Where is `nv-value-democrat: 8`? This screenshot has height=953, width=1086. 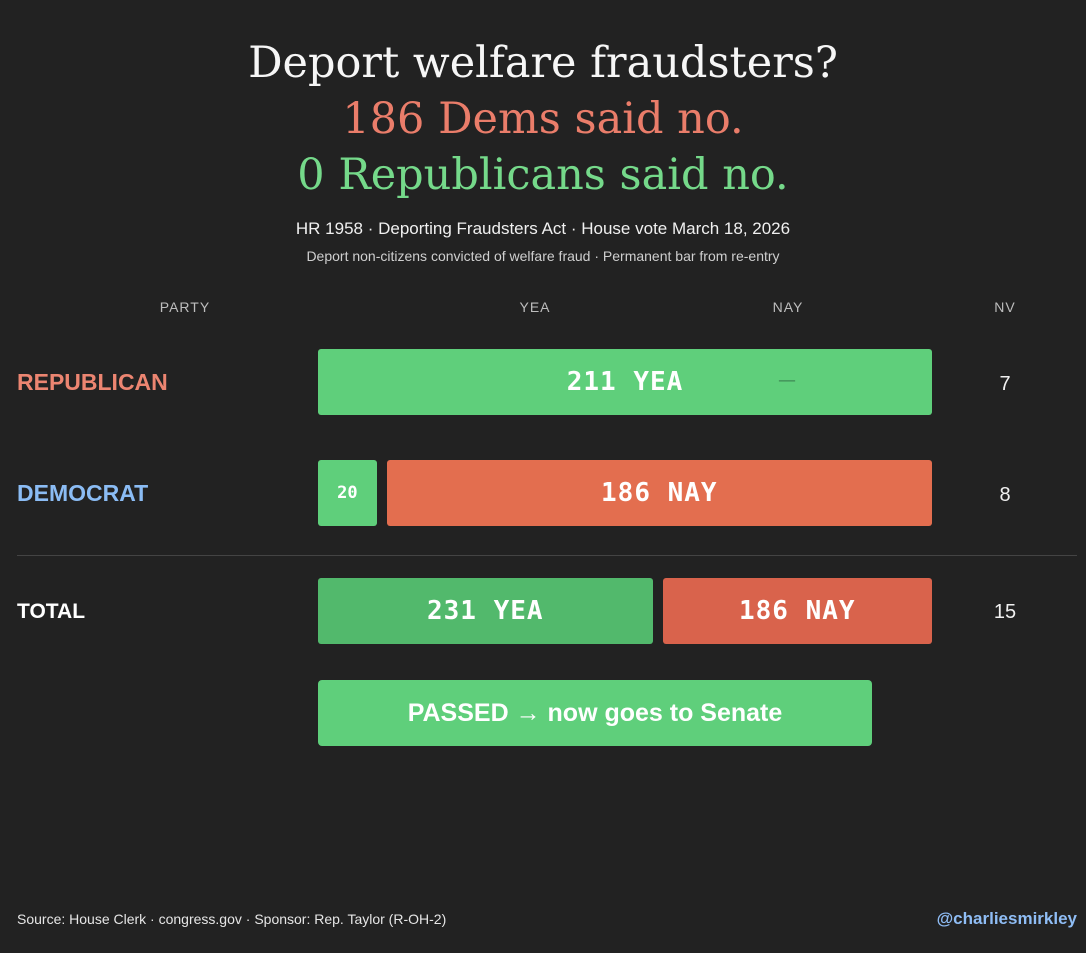
nv-value-democrat: 8 is located at coordinates (1005, 495).